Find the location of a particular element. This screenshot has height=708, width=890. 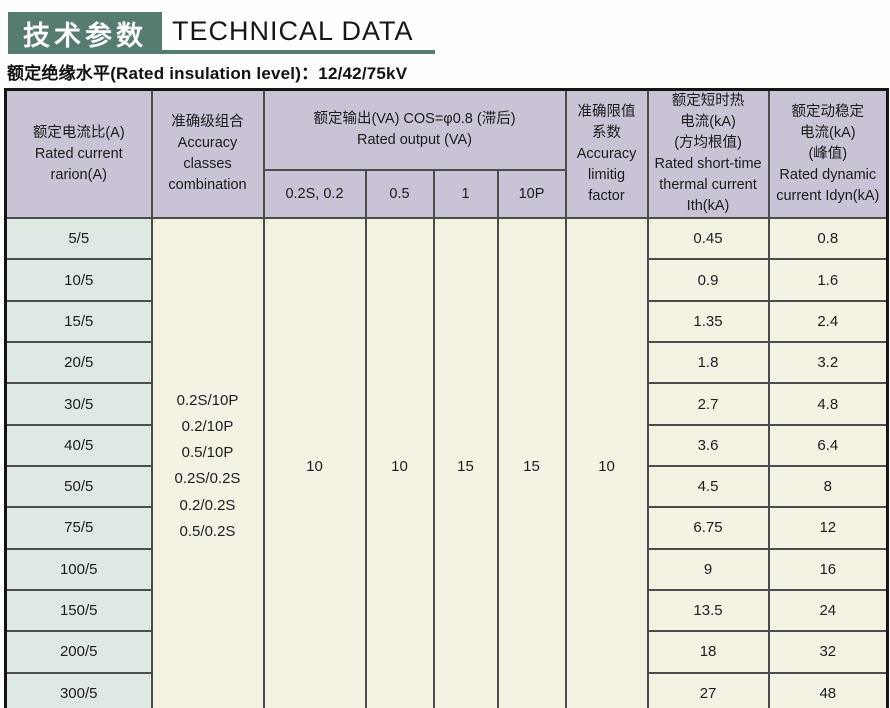

table-row: 30/5 2.7 4.8 is located at coordinates (446, 404).